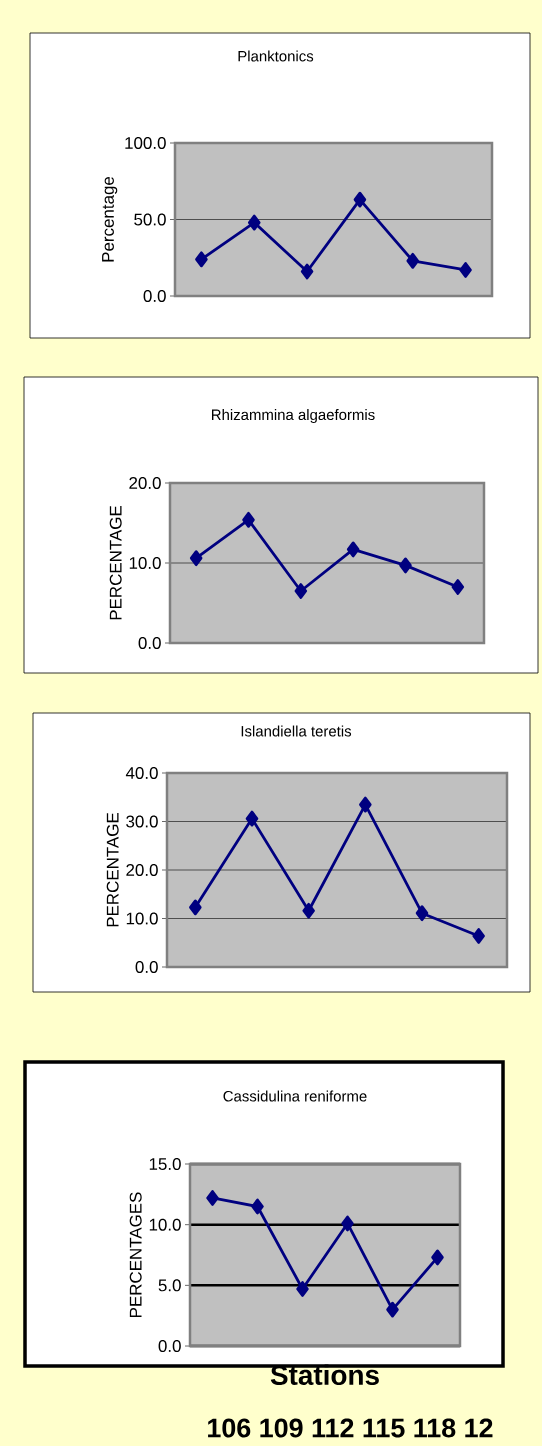  Describe the element at coordinates (165, 1164) in the screenshot. I see `y-tick-label: 15.0` at that location.